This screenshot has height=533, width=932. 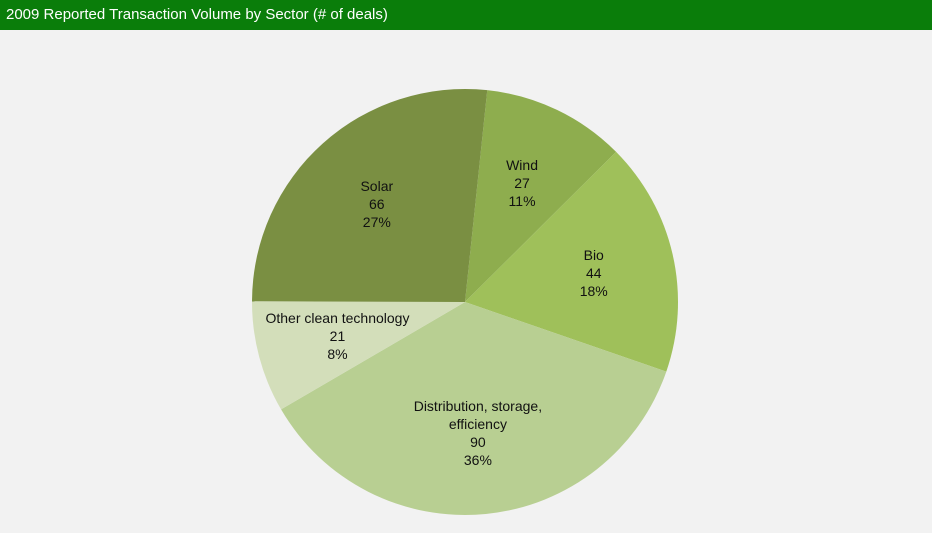 I want to click on slice-label: Distribution, storage, efficiency 90 36%, so click(x=478, y=433).